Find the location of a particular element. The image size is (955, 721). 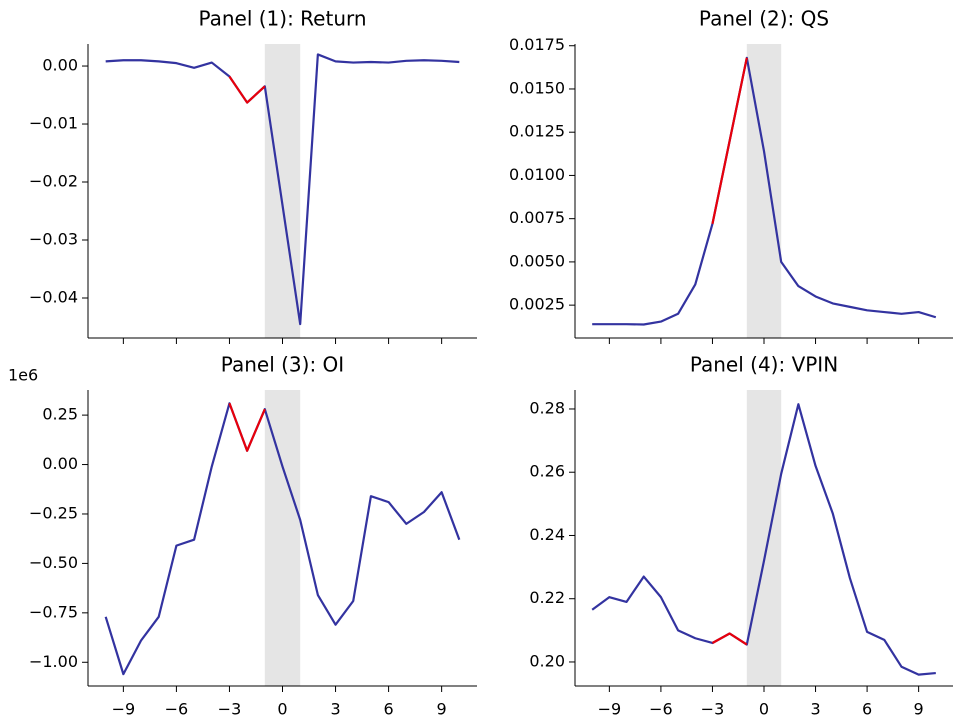

y-tick-label: −0.50 is located at coordinates (53, 562).